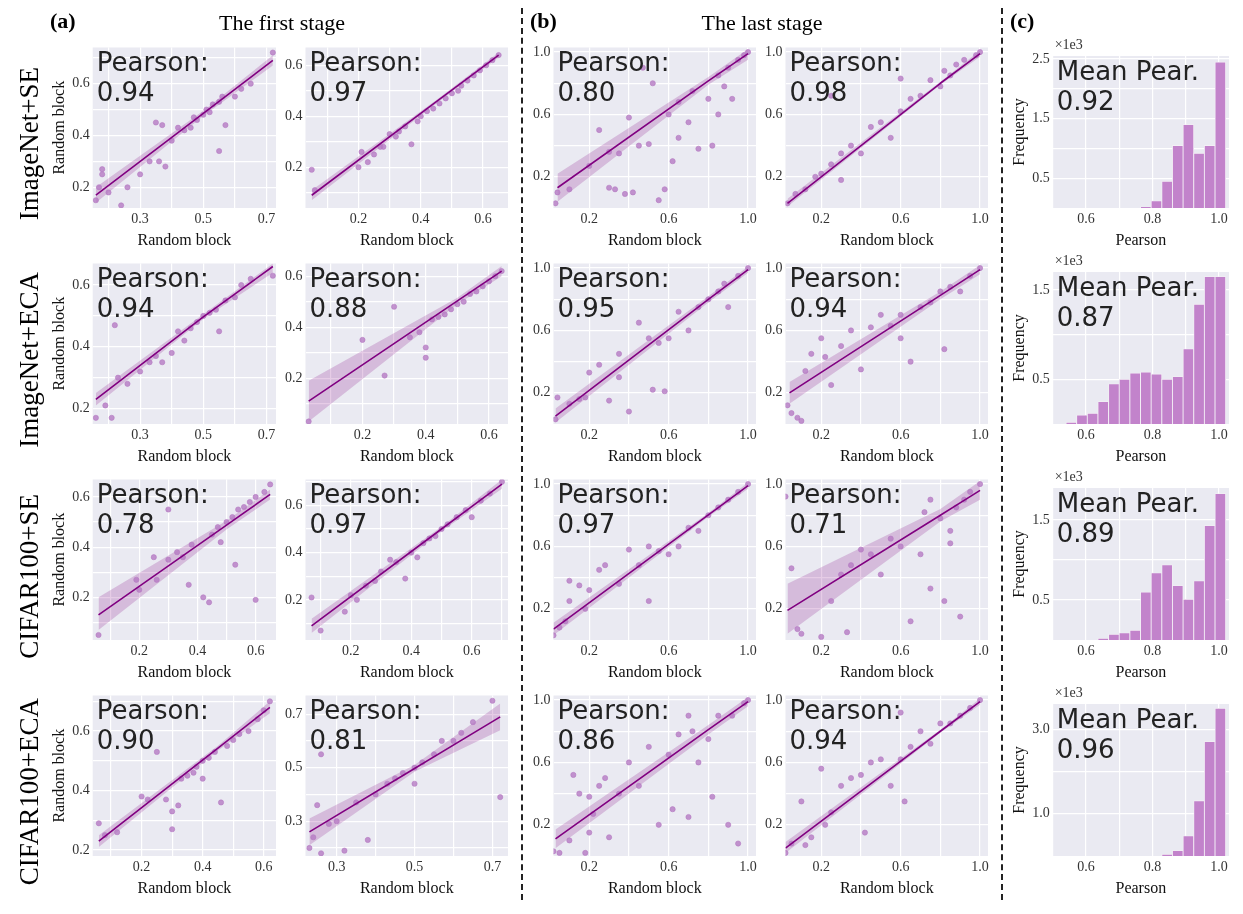 Image resolution: width=1243 pixels, height=914 pixels. What do you see at coordinates (1141, 671) in the screenshot?
I see `x-axis-title: Pearson` at bounding box center [1141, 671].